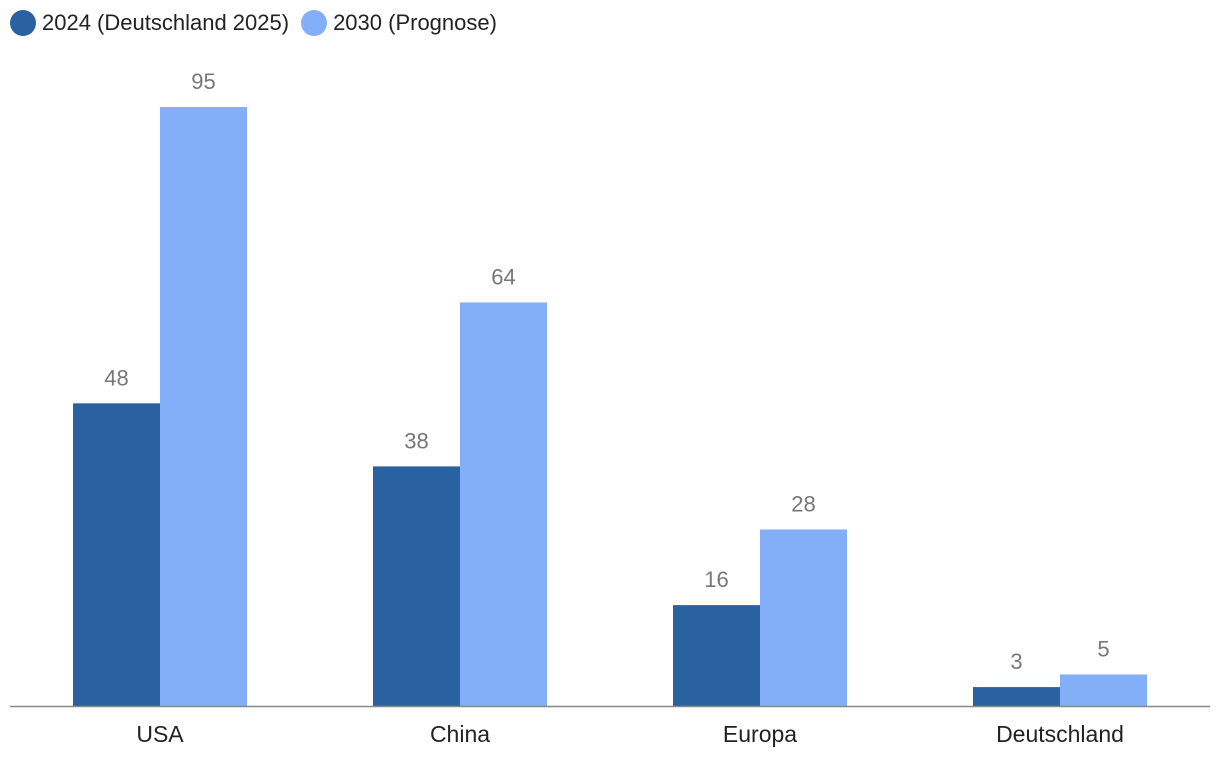  What do you see at coordinates (160, 734) in the screenshot?
I see `x-tick-label-usa: USA` at bounding box center [160, 734].